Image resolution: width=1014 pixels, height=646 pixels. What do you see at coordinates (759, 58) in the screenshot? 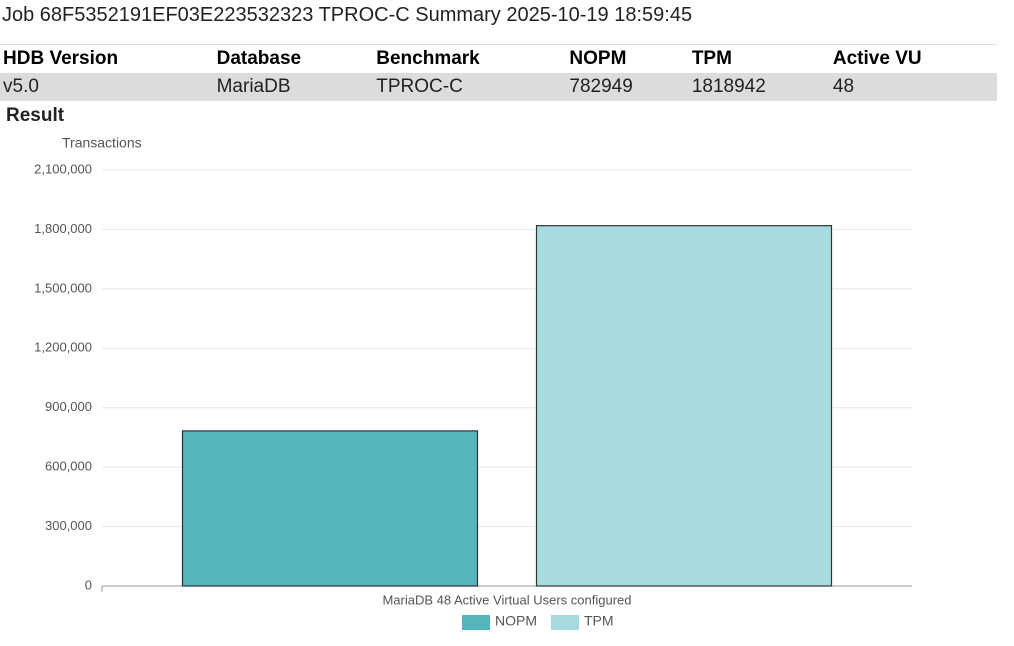
I see `column-header: TPM` at bounding box center [759, 58].